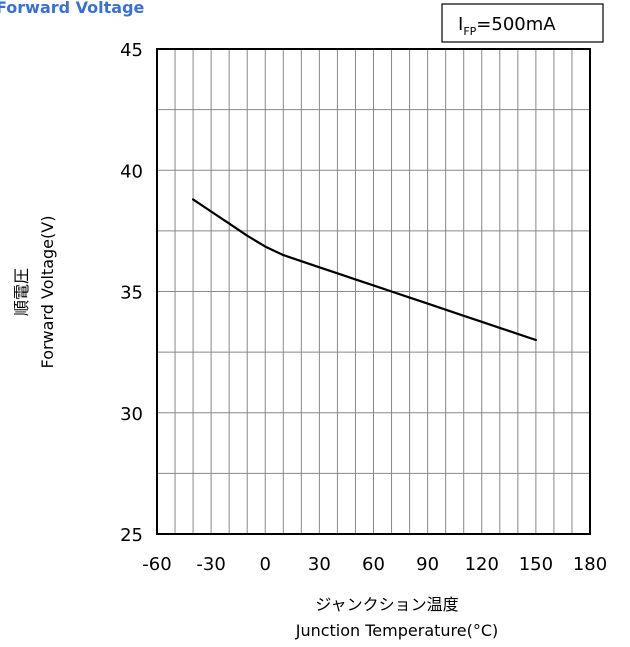 Image resolution: width=630 pixels, height=647 pixels. I want to click on series-layer, so click(365, 270).